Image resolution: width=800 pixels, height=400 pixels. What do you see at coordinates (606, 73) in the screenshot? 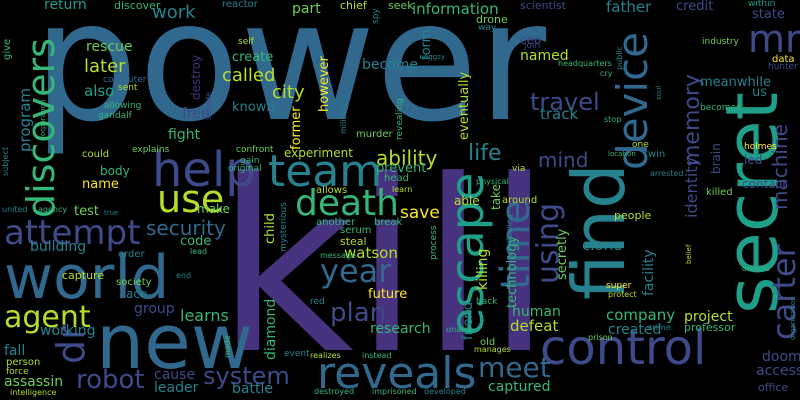
I see `word-cry: cry` at bounding box center [606, 73].